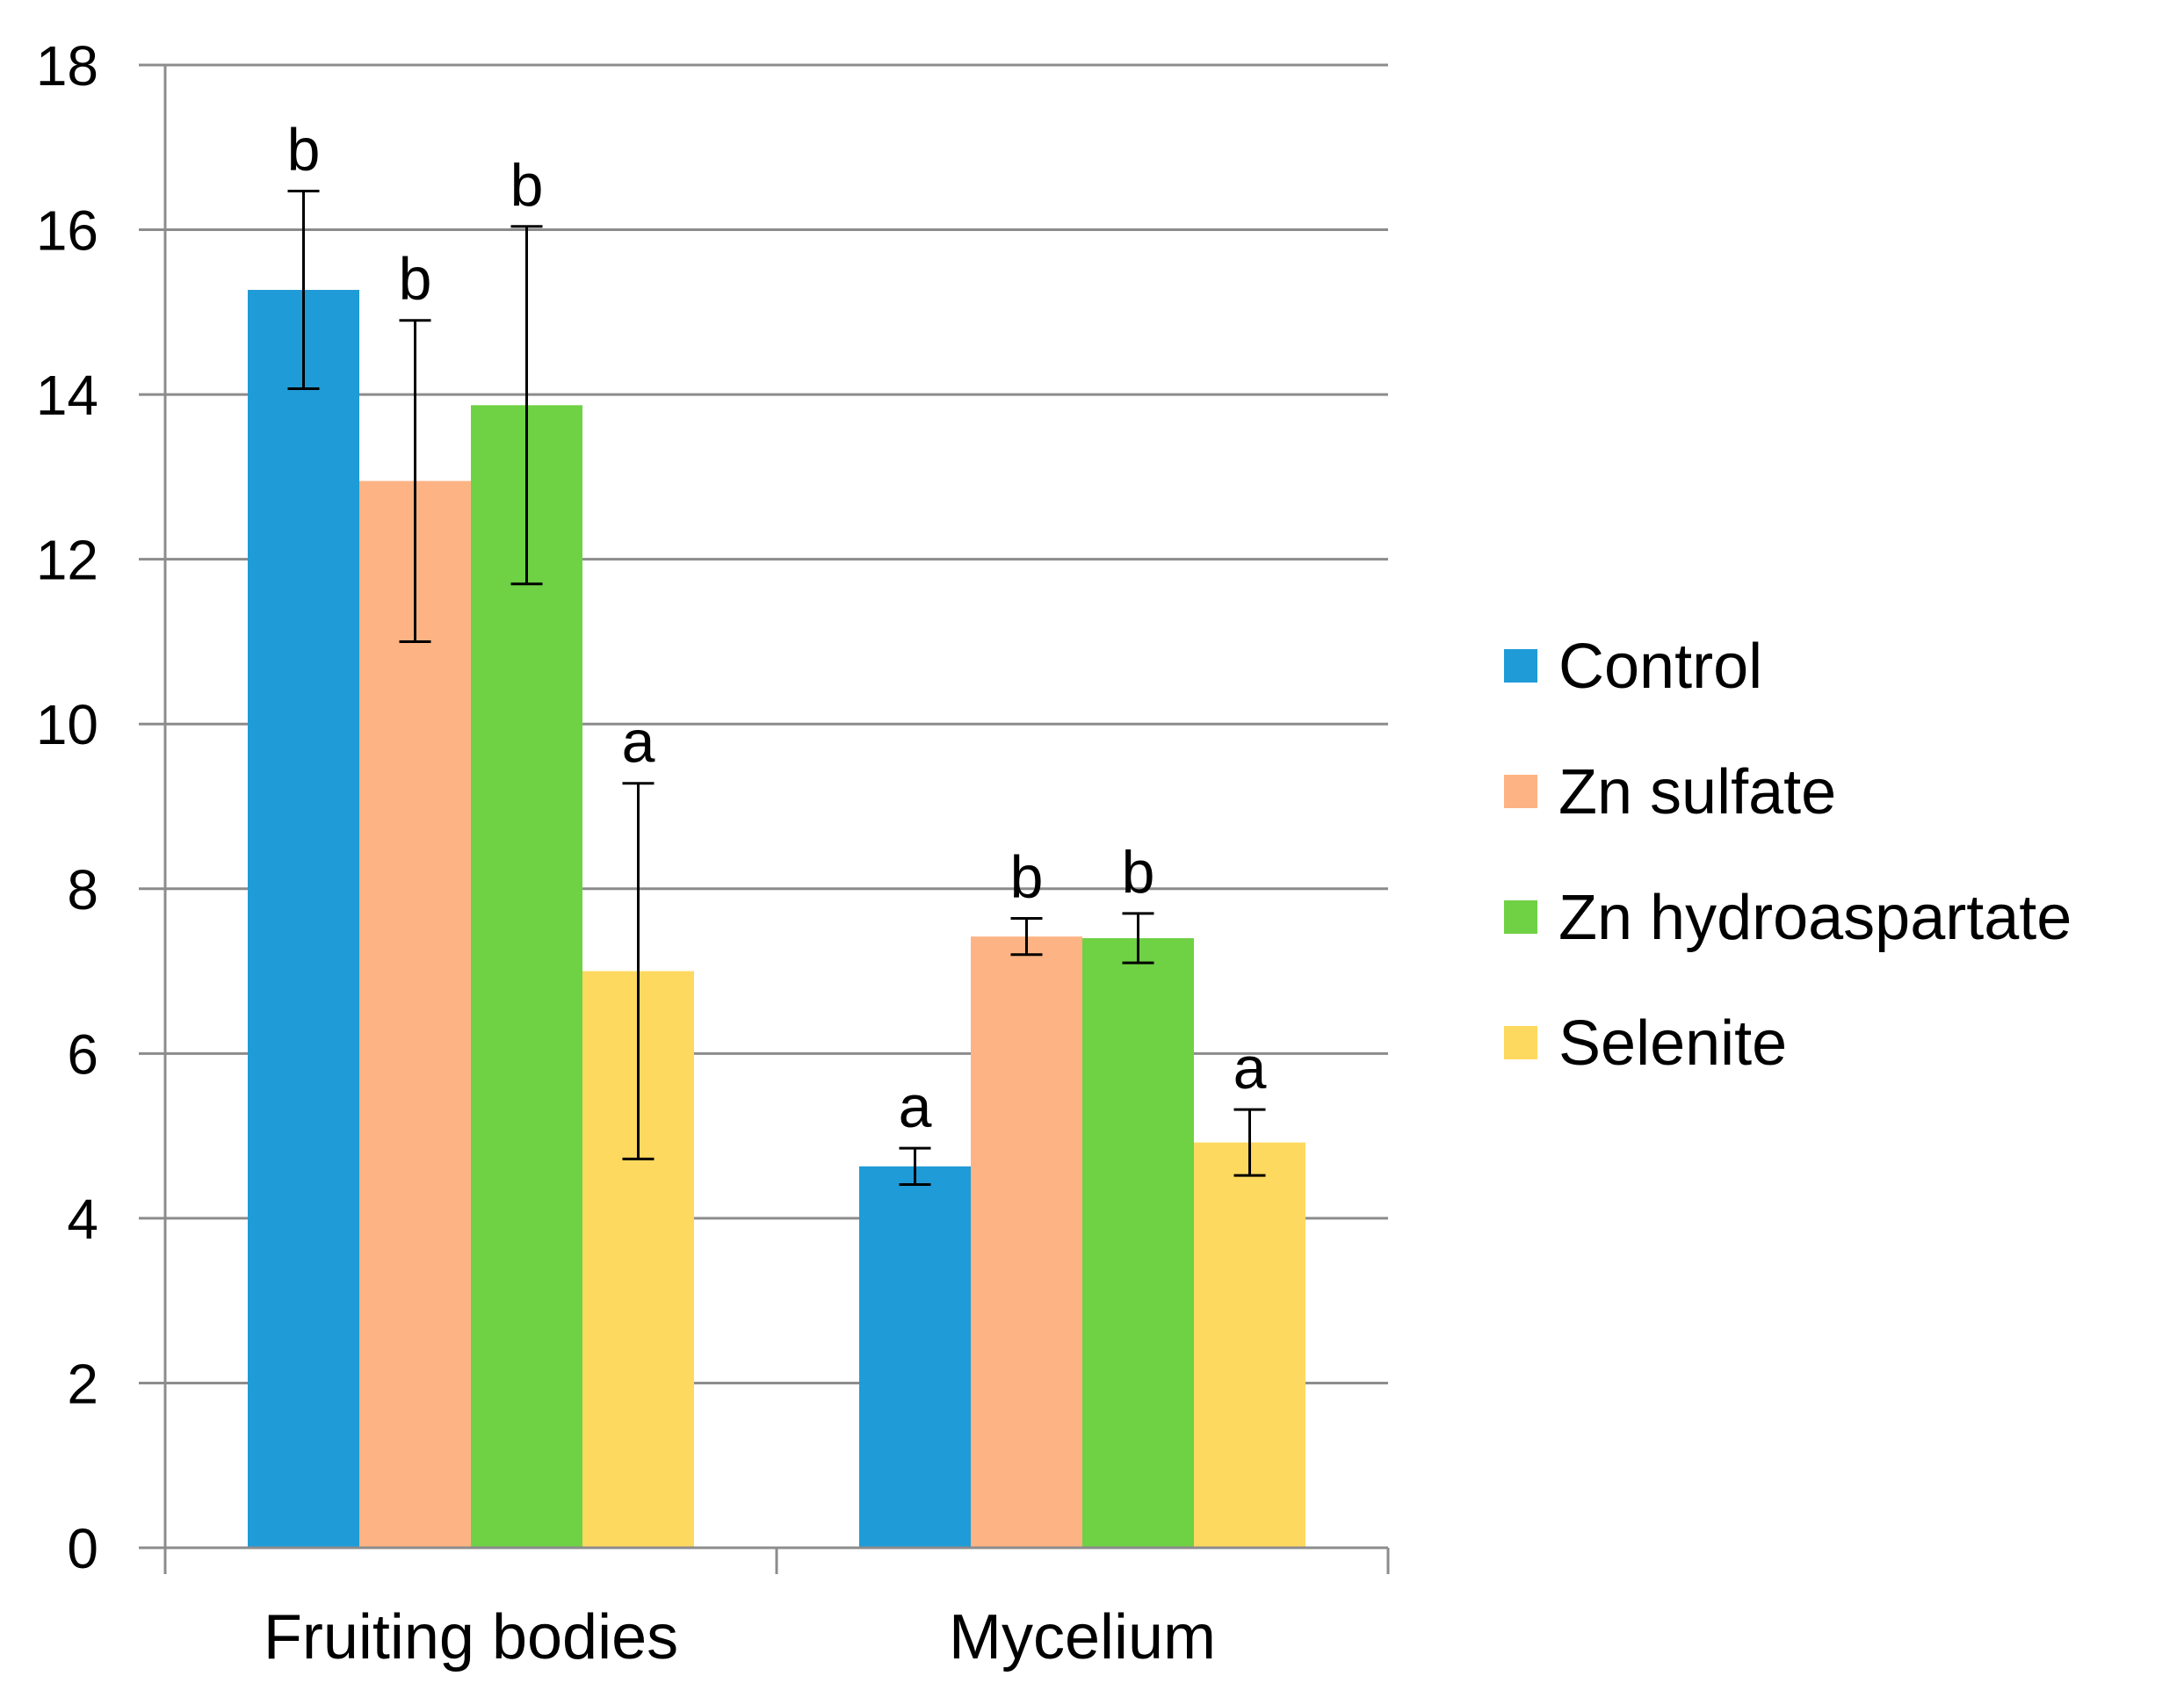 This screenshot has height=1705, width=2184. I want to click on y-tick-label: 12, so click(67, 560).